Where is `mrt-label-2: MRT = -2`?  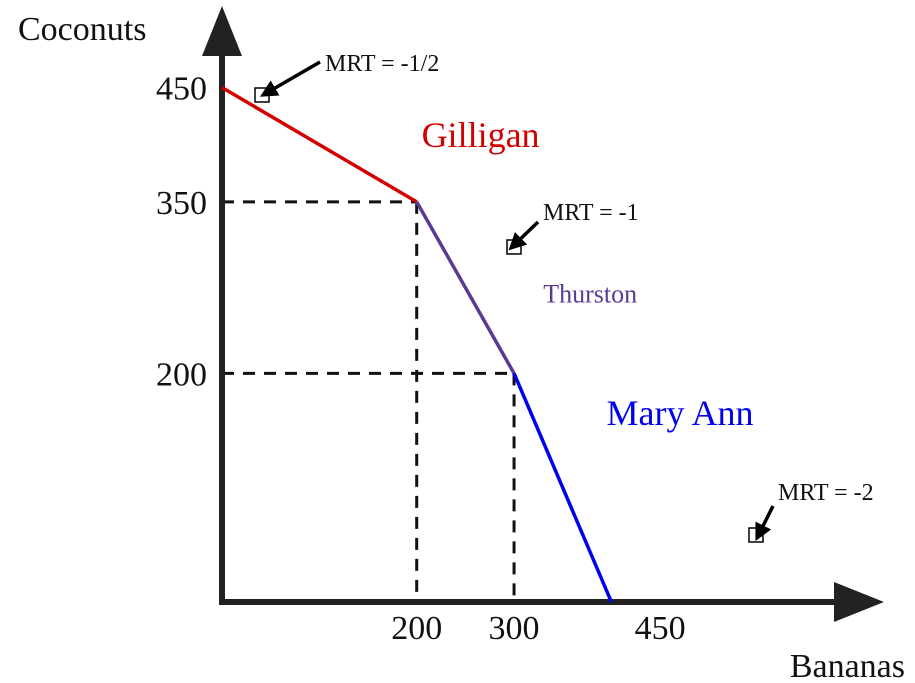 mrt-label-2: MRT = -2 is located at coordinates (826, 493).